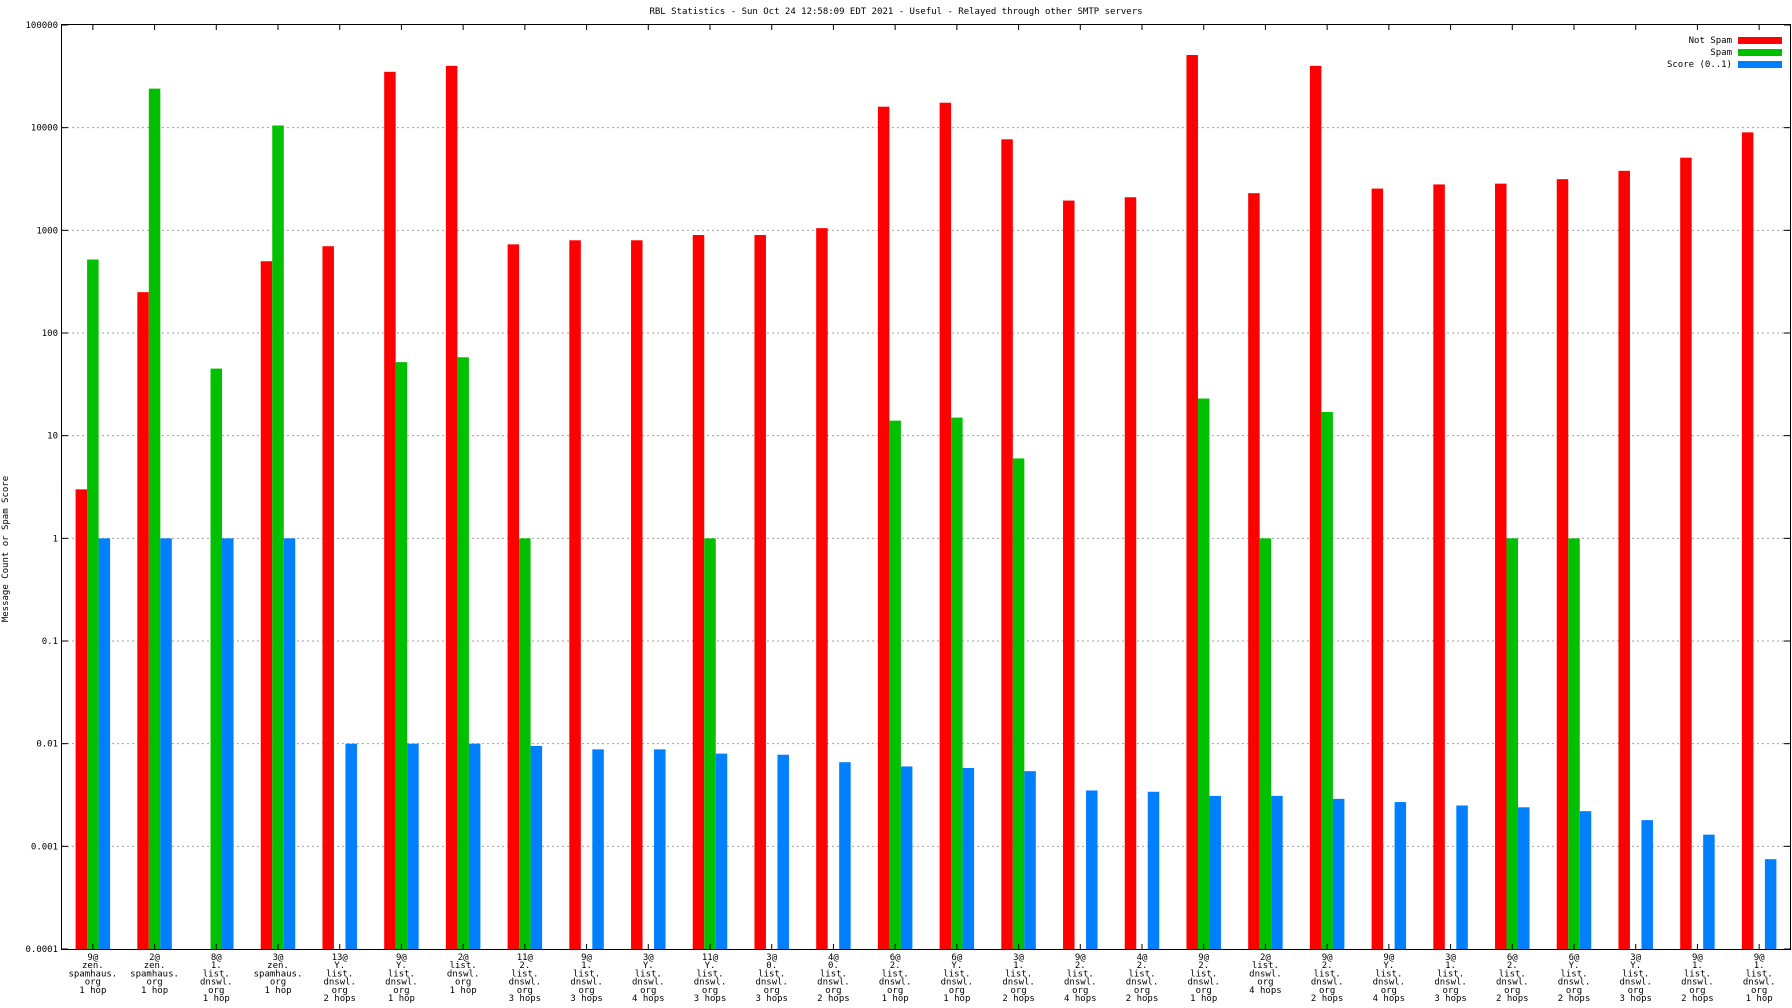  What do you see at coordinates (1721, 53) in the screenshot?
I see `legend-label: Spam` at bounding box center [1721, 53].